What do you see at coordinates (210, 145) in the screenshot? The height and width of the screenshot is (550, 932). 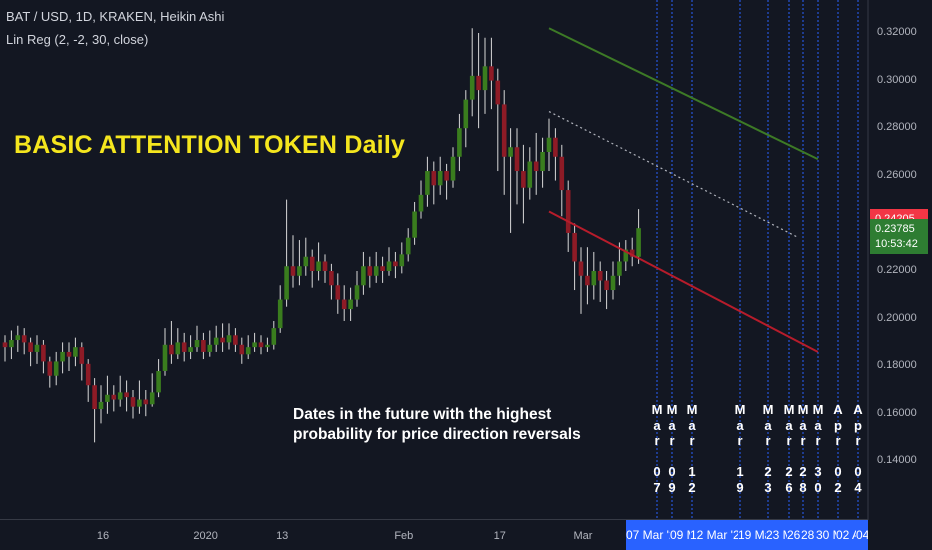 I see `chart-annotation-title: BASIC ATTENTION TOKEN Daily` at bounding box center [210, 145].